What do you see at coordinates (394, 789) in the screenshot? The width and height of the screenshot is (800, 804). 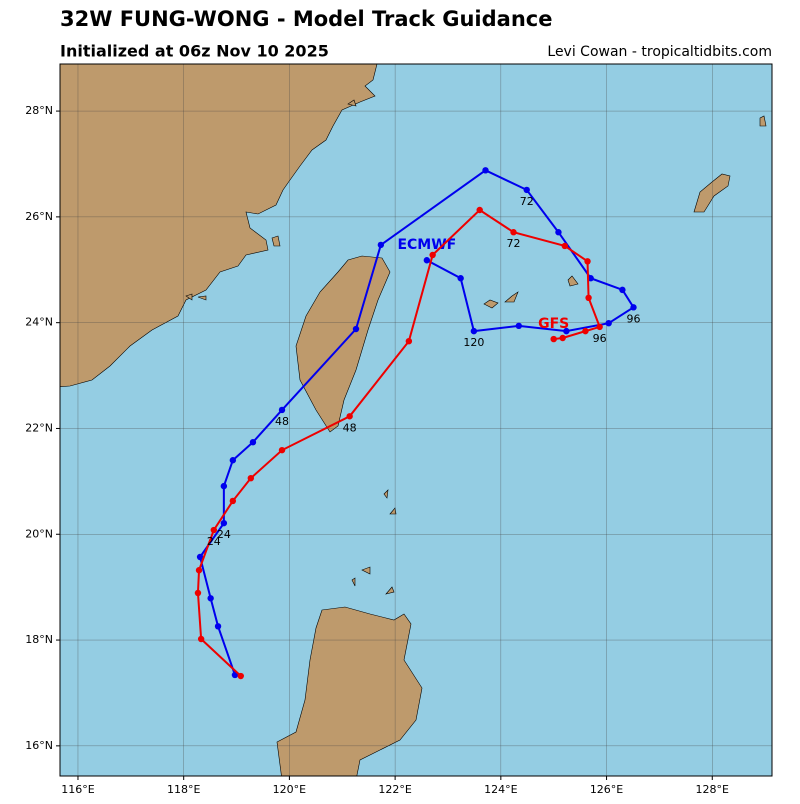 I see `x-tick-label: 122°E` at bounding box center [394, 789].